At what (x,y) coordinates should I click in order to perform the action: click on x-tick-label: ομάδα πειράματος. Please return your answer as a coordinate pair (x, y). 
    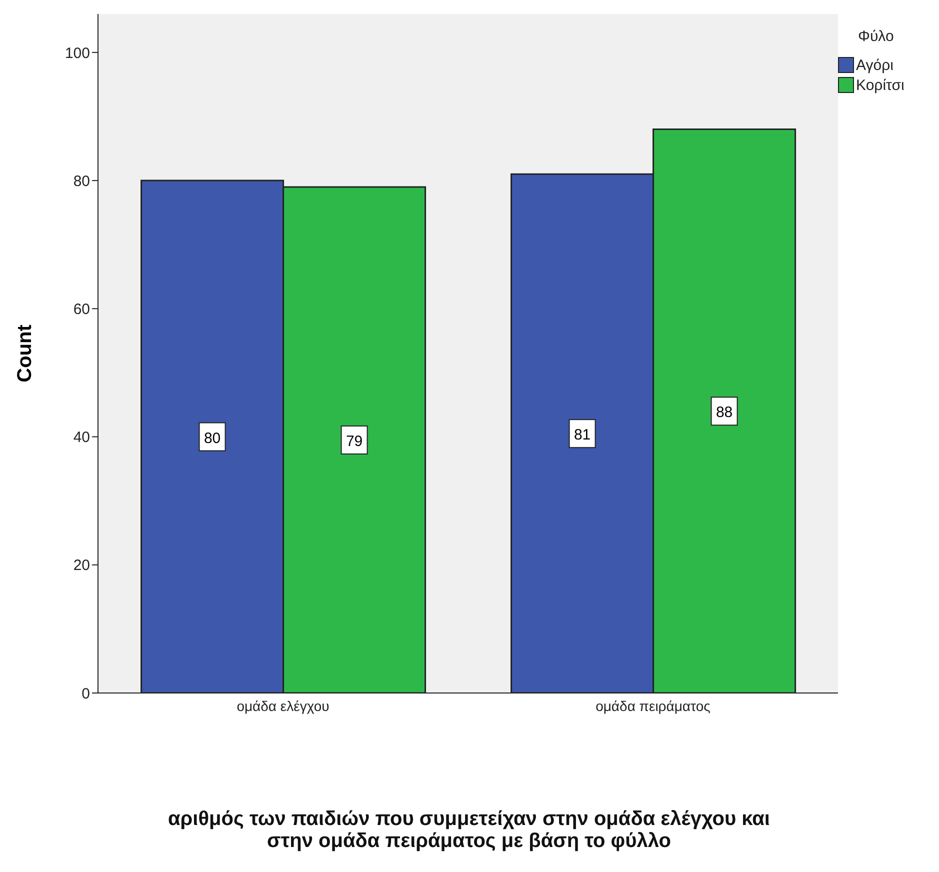
    Looking at the image, I should click on (653, 706).